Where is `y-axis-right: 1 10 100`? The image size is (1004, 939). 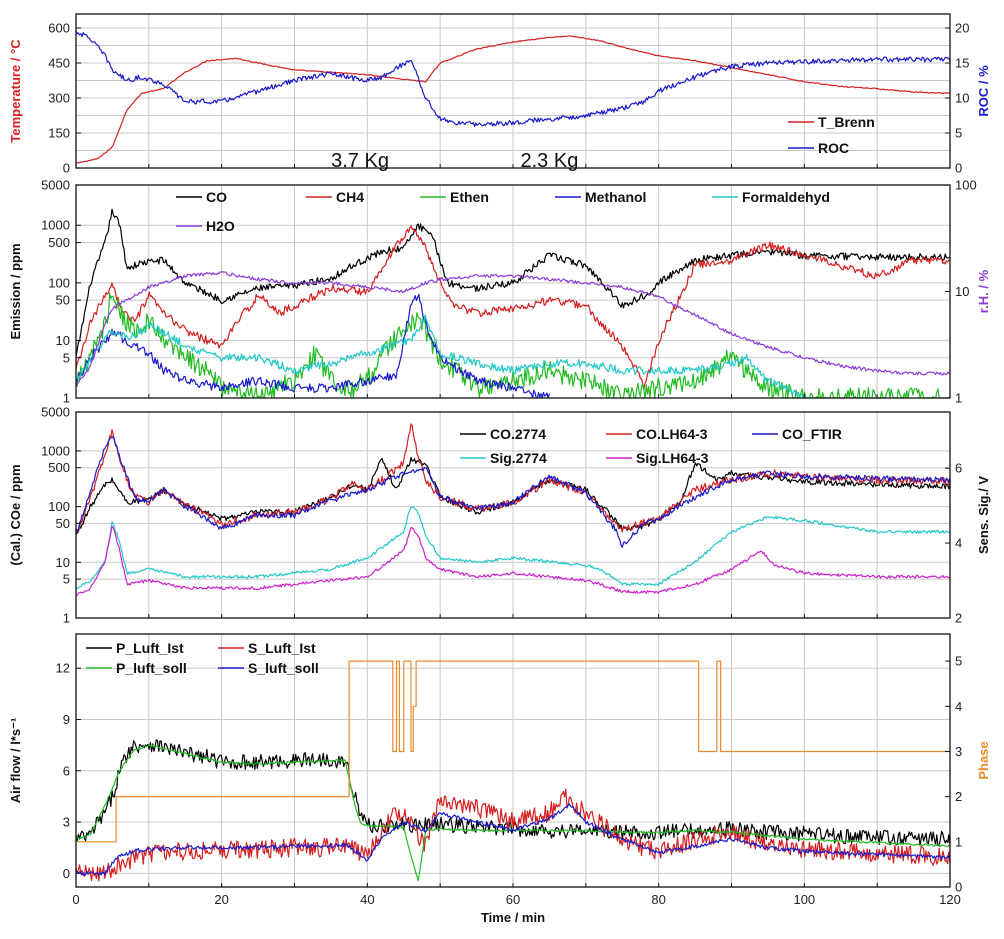
y-axis-right: 1 10 100 is located at coordinates (961, 292).